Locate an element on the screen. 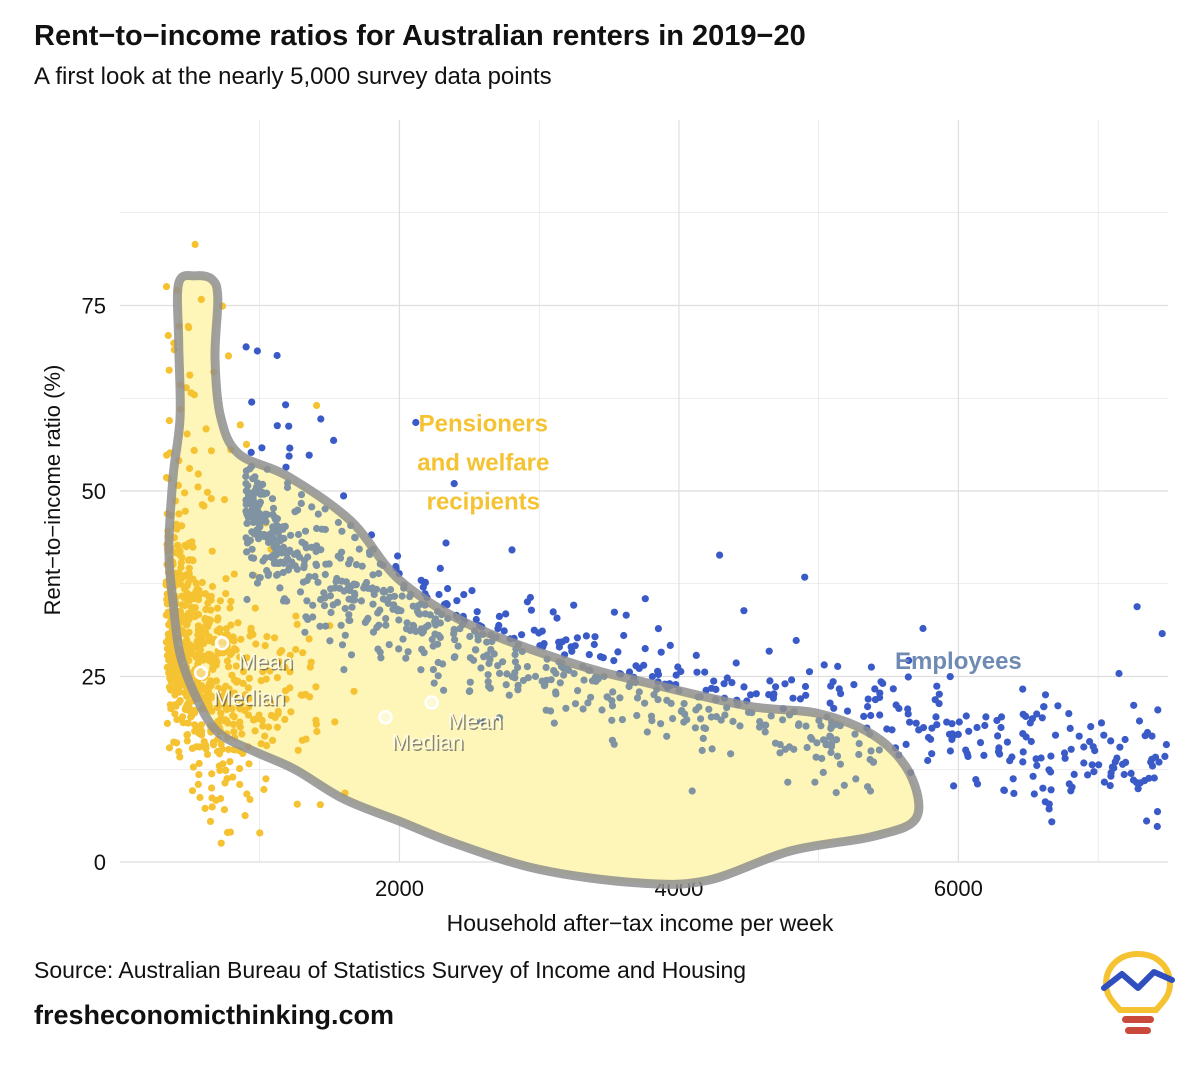  lightbulb-logo-icon is located at coordinates (1138, 992).